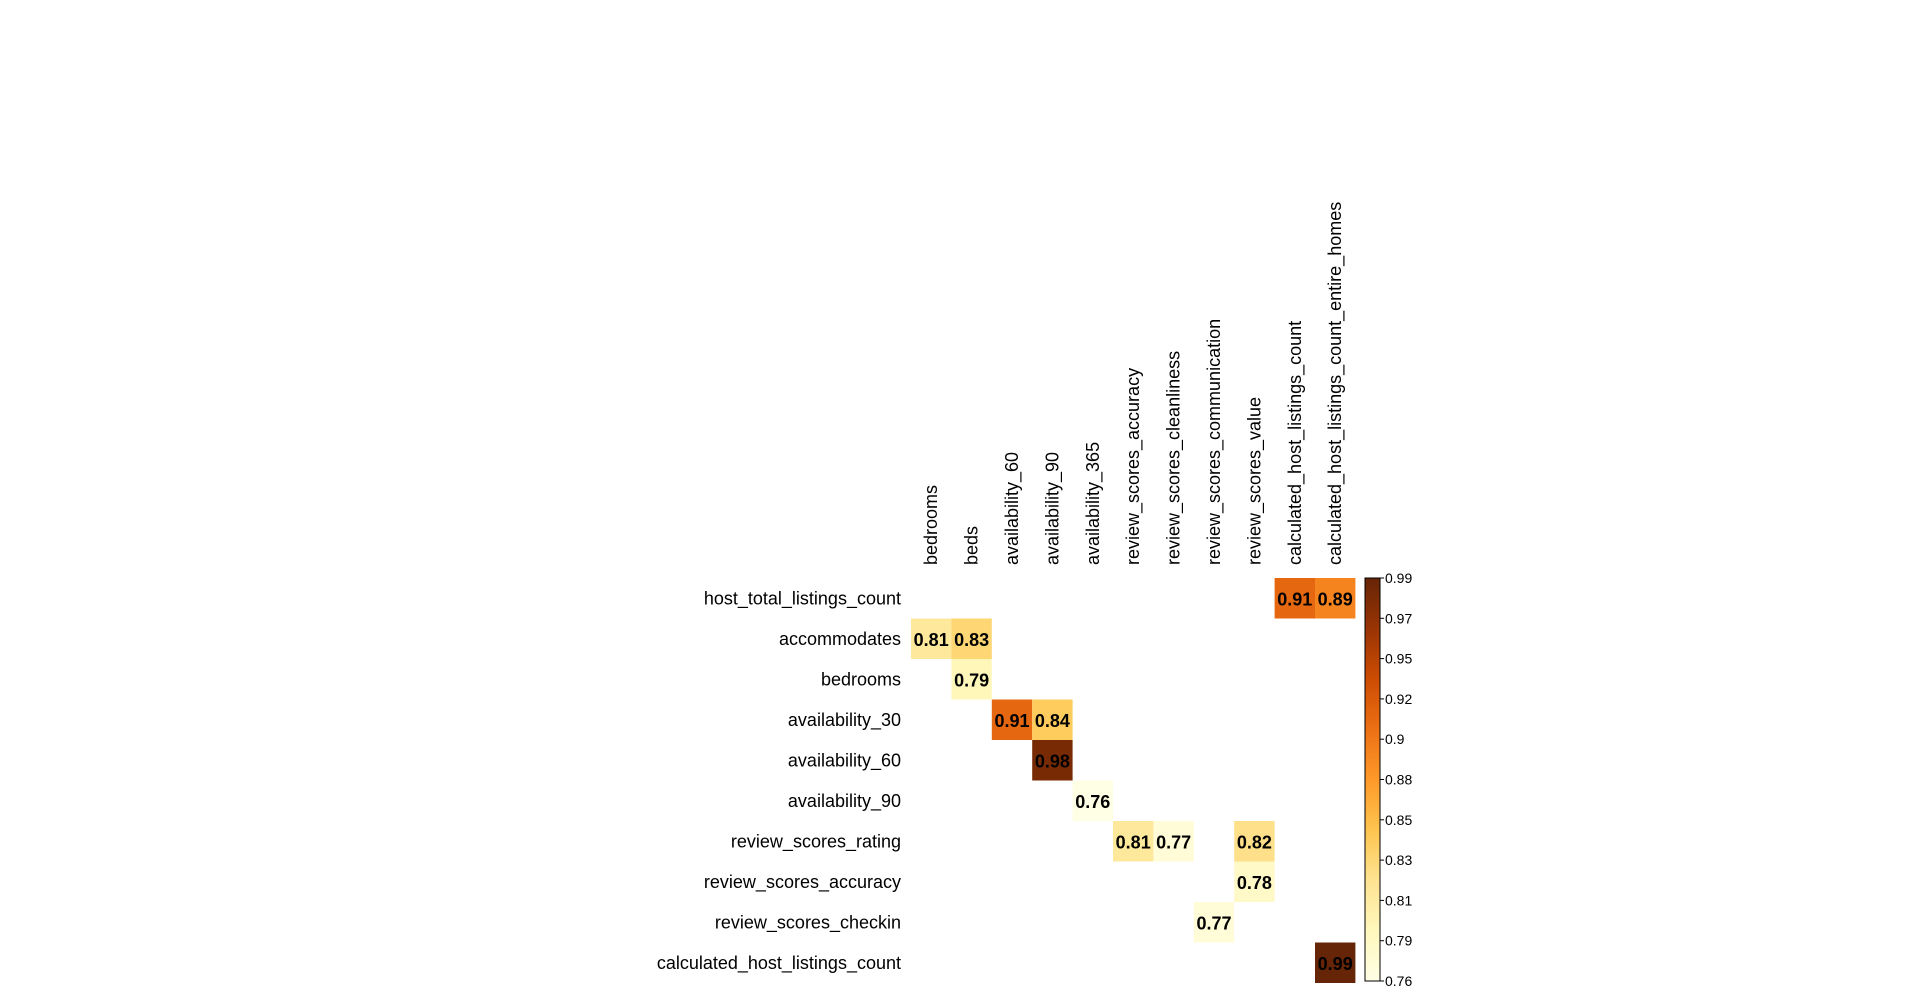 The height and width of the screenshot is (991, 1920). Describe the element at coordinates (1398, 659) in the screenshot. I see `legend-tick-label: 0.95` at that location.